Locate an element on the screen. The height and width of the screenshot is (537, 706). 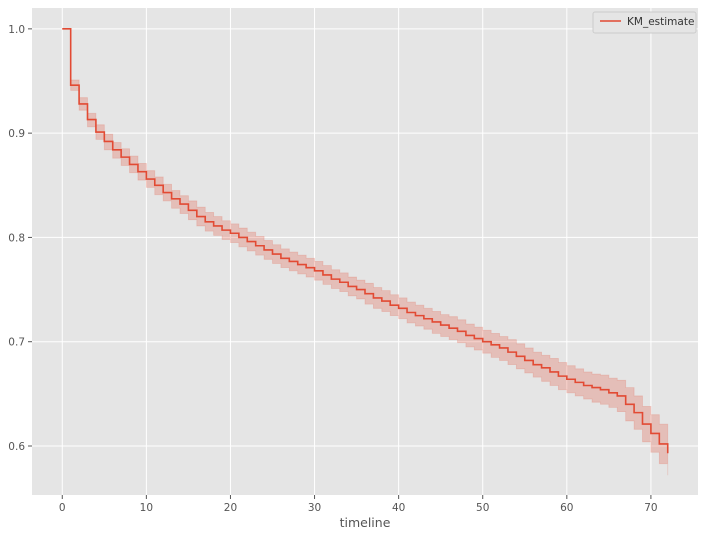
y-tick-label: 1.0 is located at coordinates (16, 30).